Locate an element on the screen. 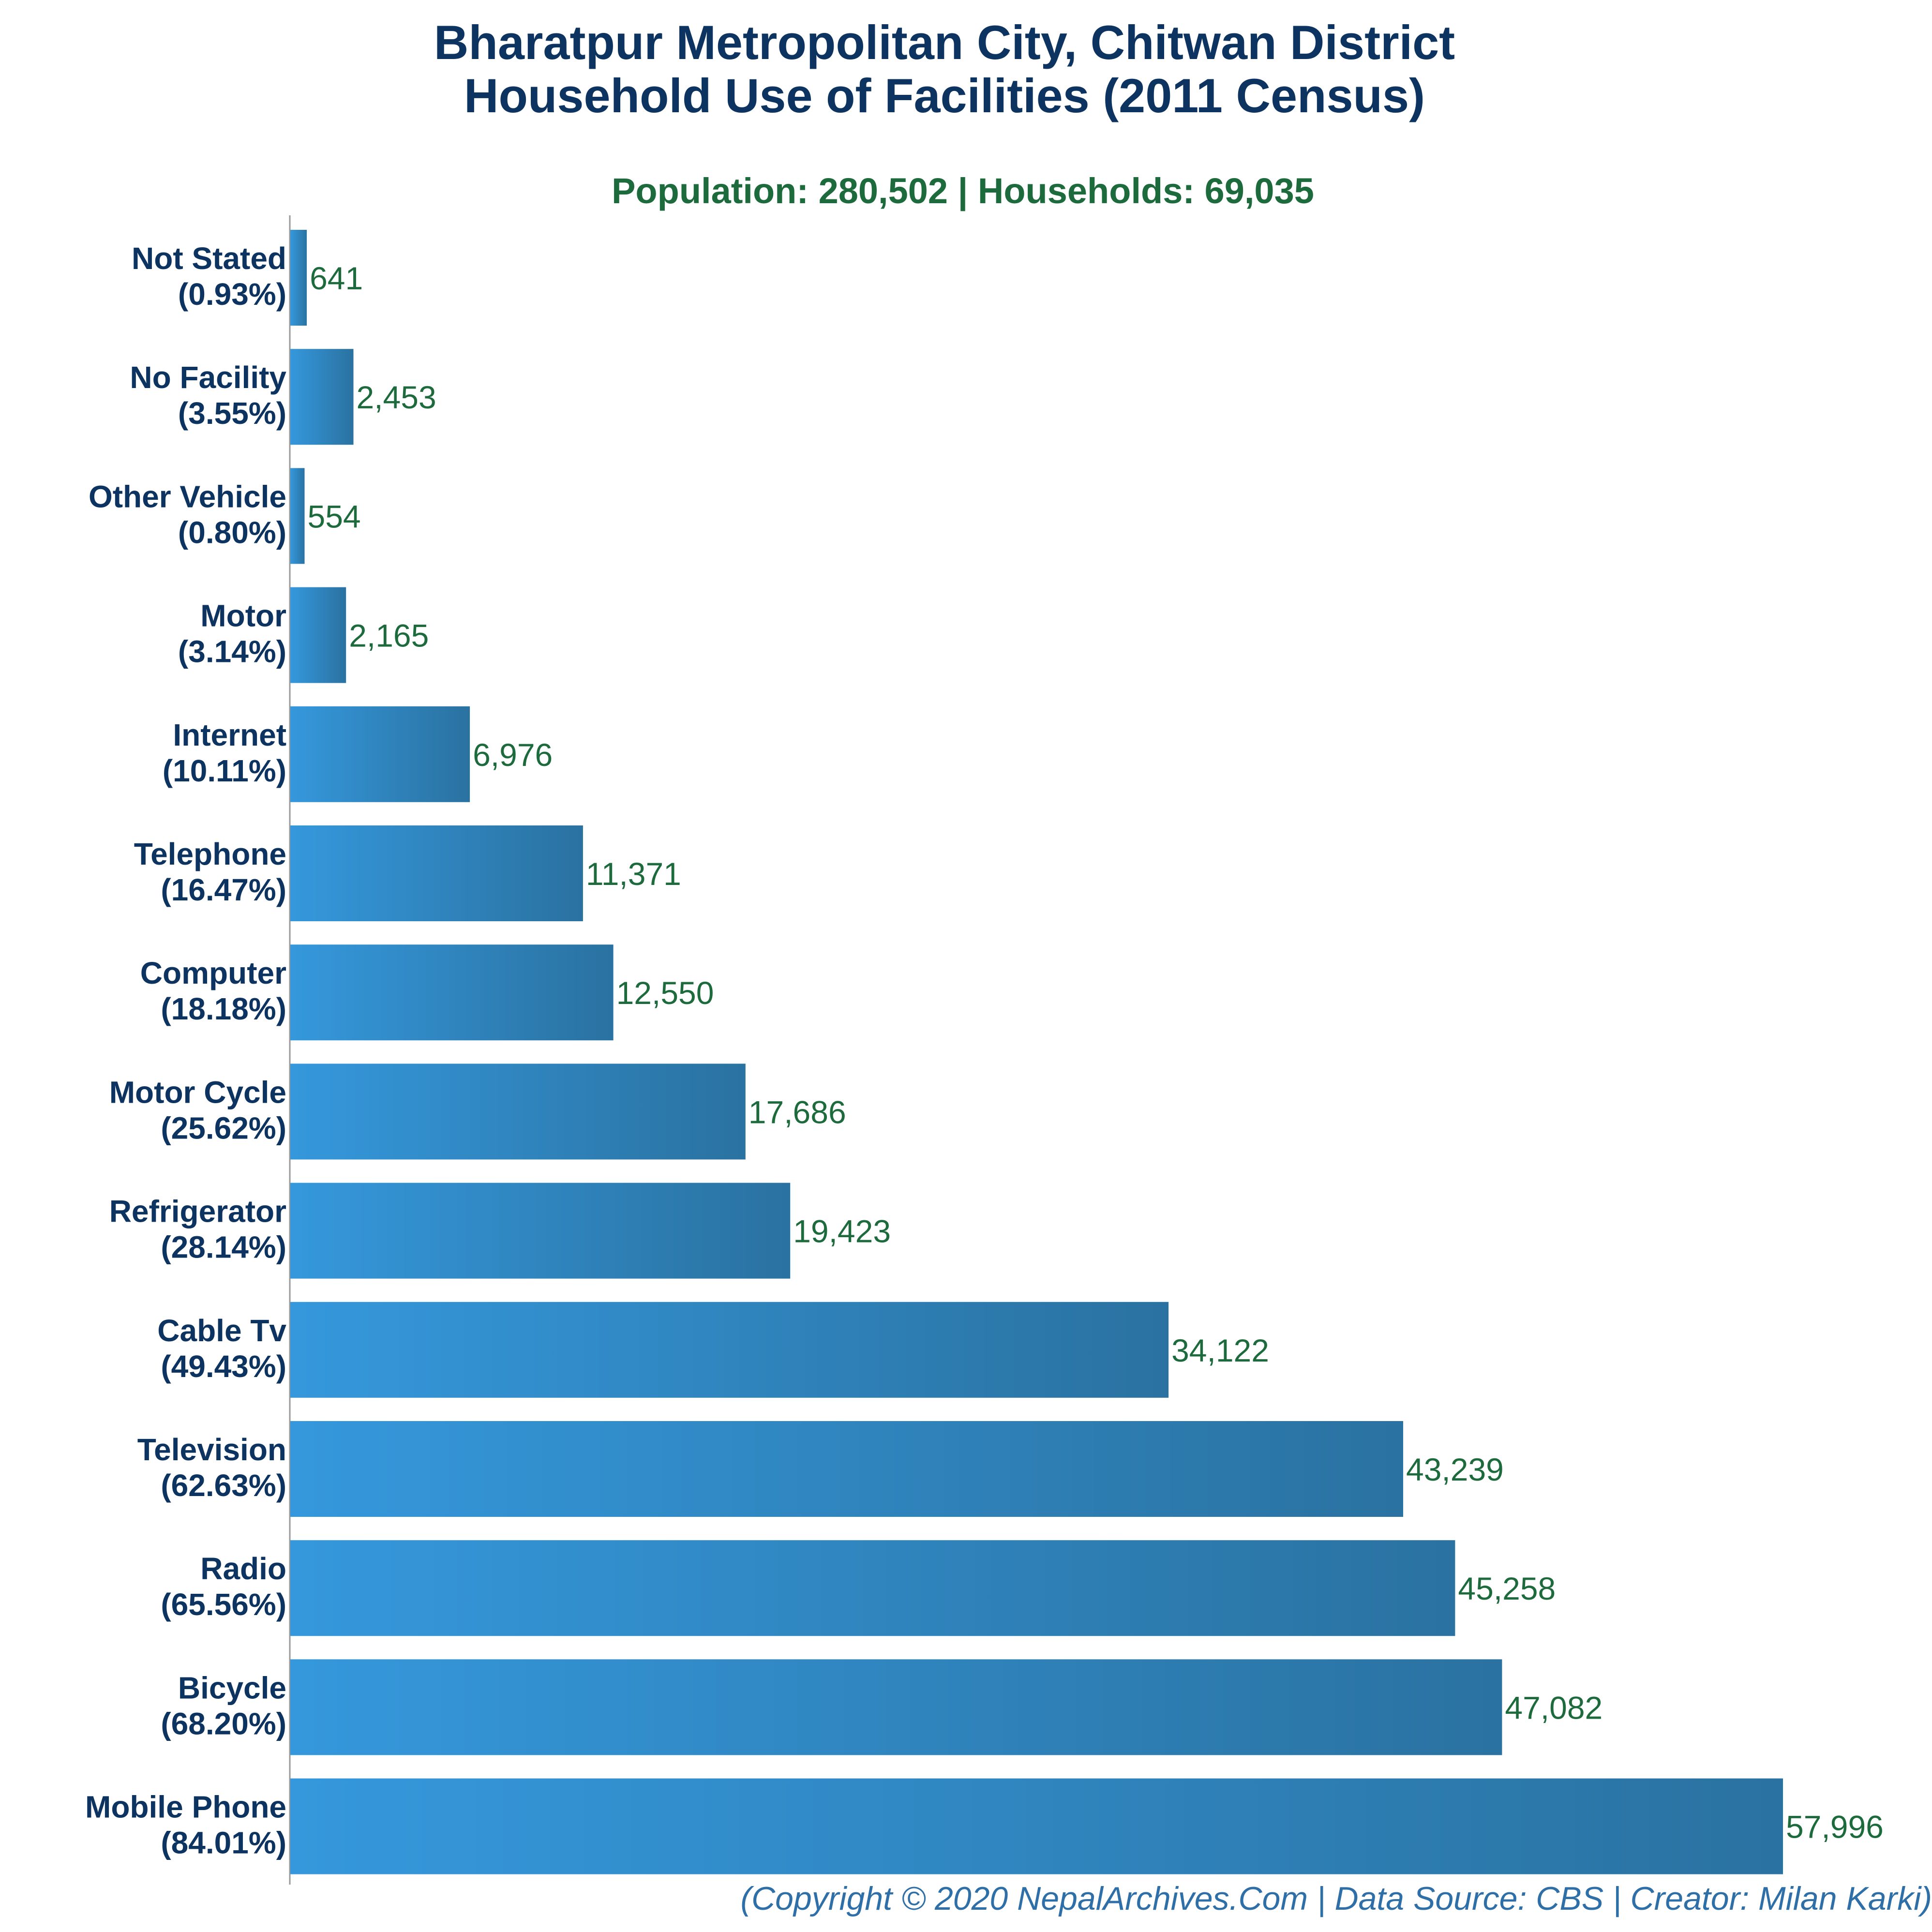 The width and height of the screenshot is (1932, 1932). category-label-refrigerator: Refrigerator (28.14%) is located at coordinates (197, 1229).